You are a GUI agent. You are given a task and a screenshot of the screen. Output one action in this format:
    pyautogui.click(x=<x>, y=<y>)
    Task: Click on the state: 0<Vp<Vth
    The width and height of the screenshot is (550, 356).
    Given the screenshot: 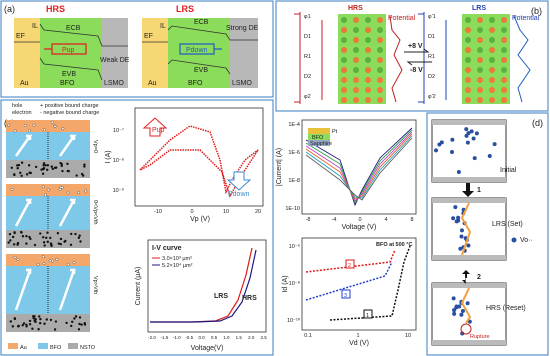 What is the action you would take?
    pyautogui.click(x=95, y=212)
    